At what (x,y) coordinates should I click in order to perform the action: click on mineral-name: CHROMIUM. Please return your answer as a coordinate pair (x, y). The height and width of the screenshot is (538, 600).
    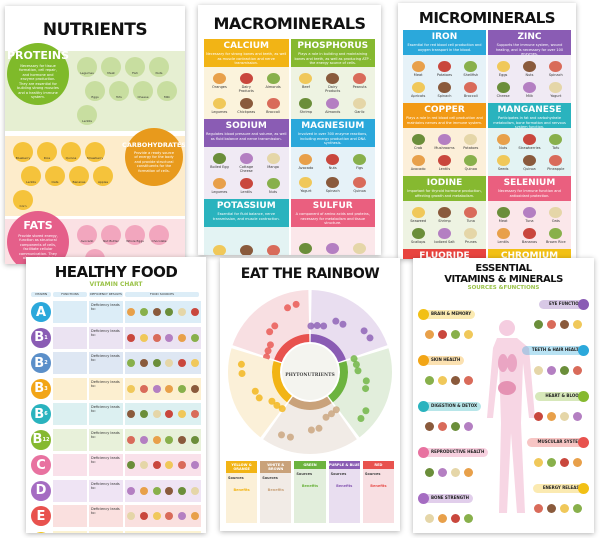
    Looking at the image, I should click on (529, 255).